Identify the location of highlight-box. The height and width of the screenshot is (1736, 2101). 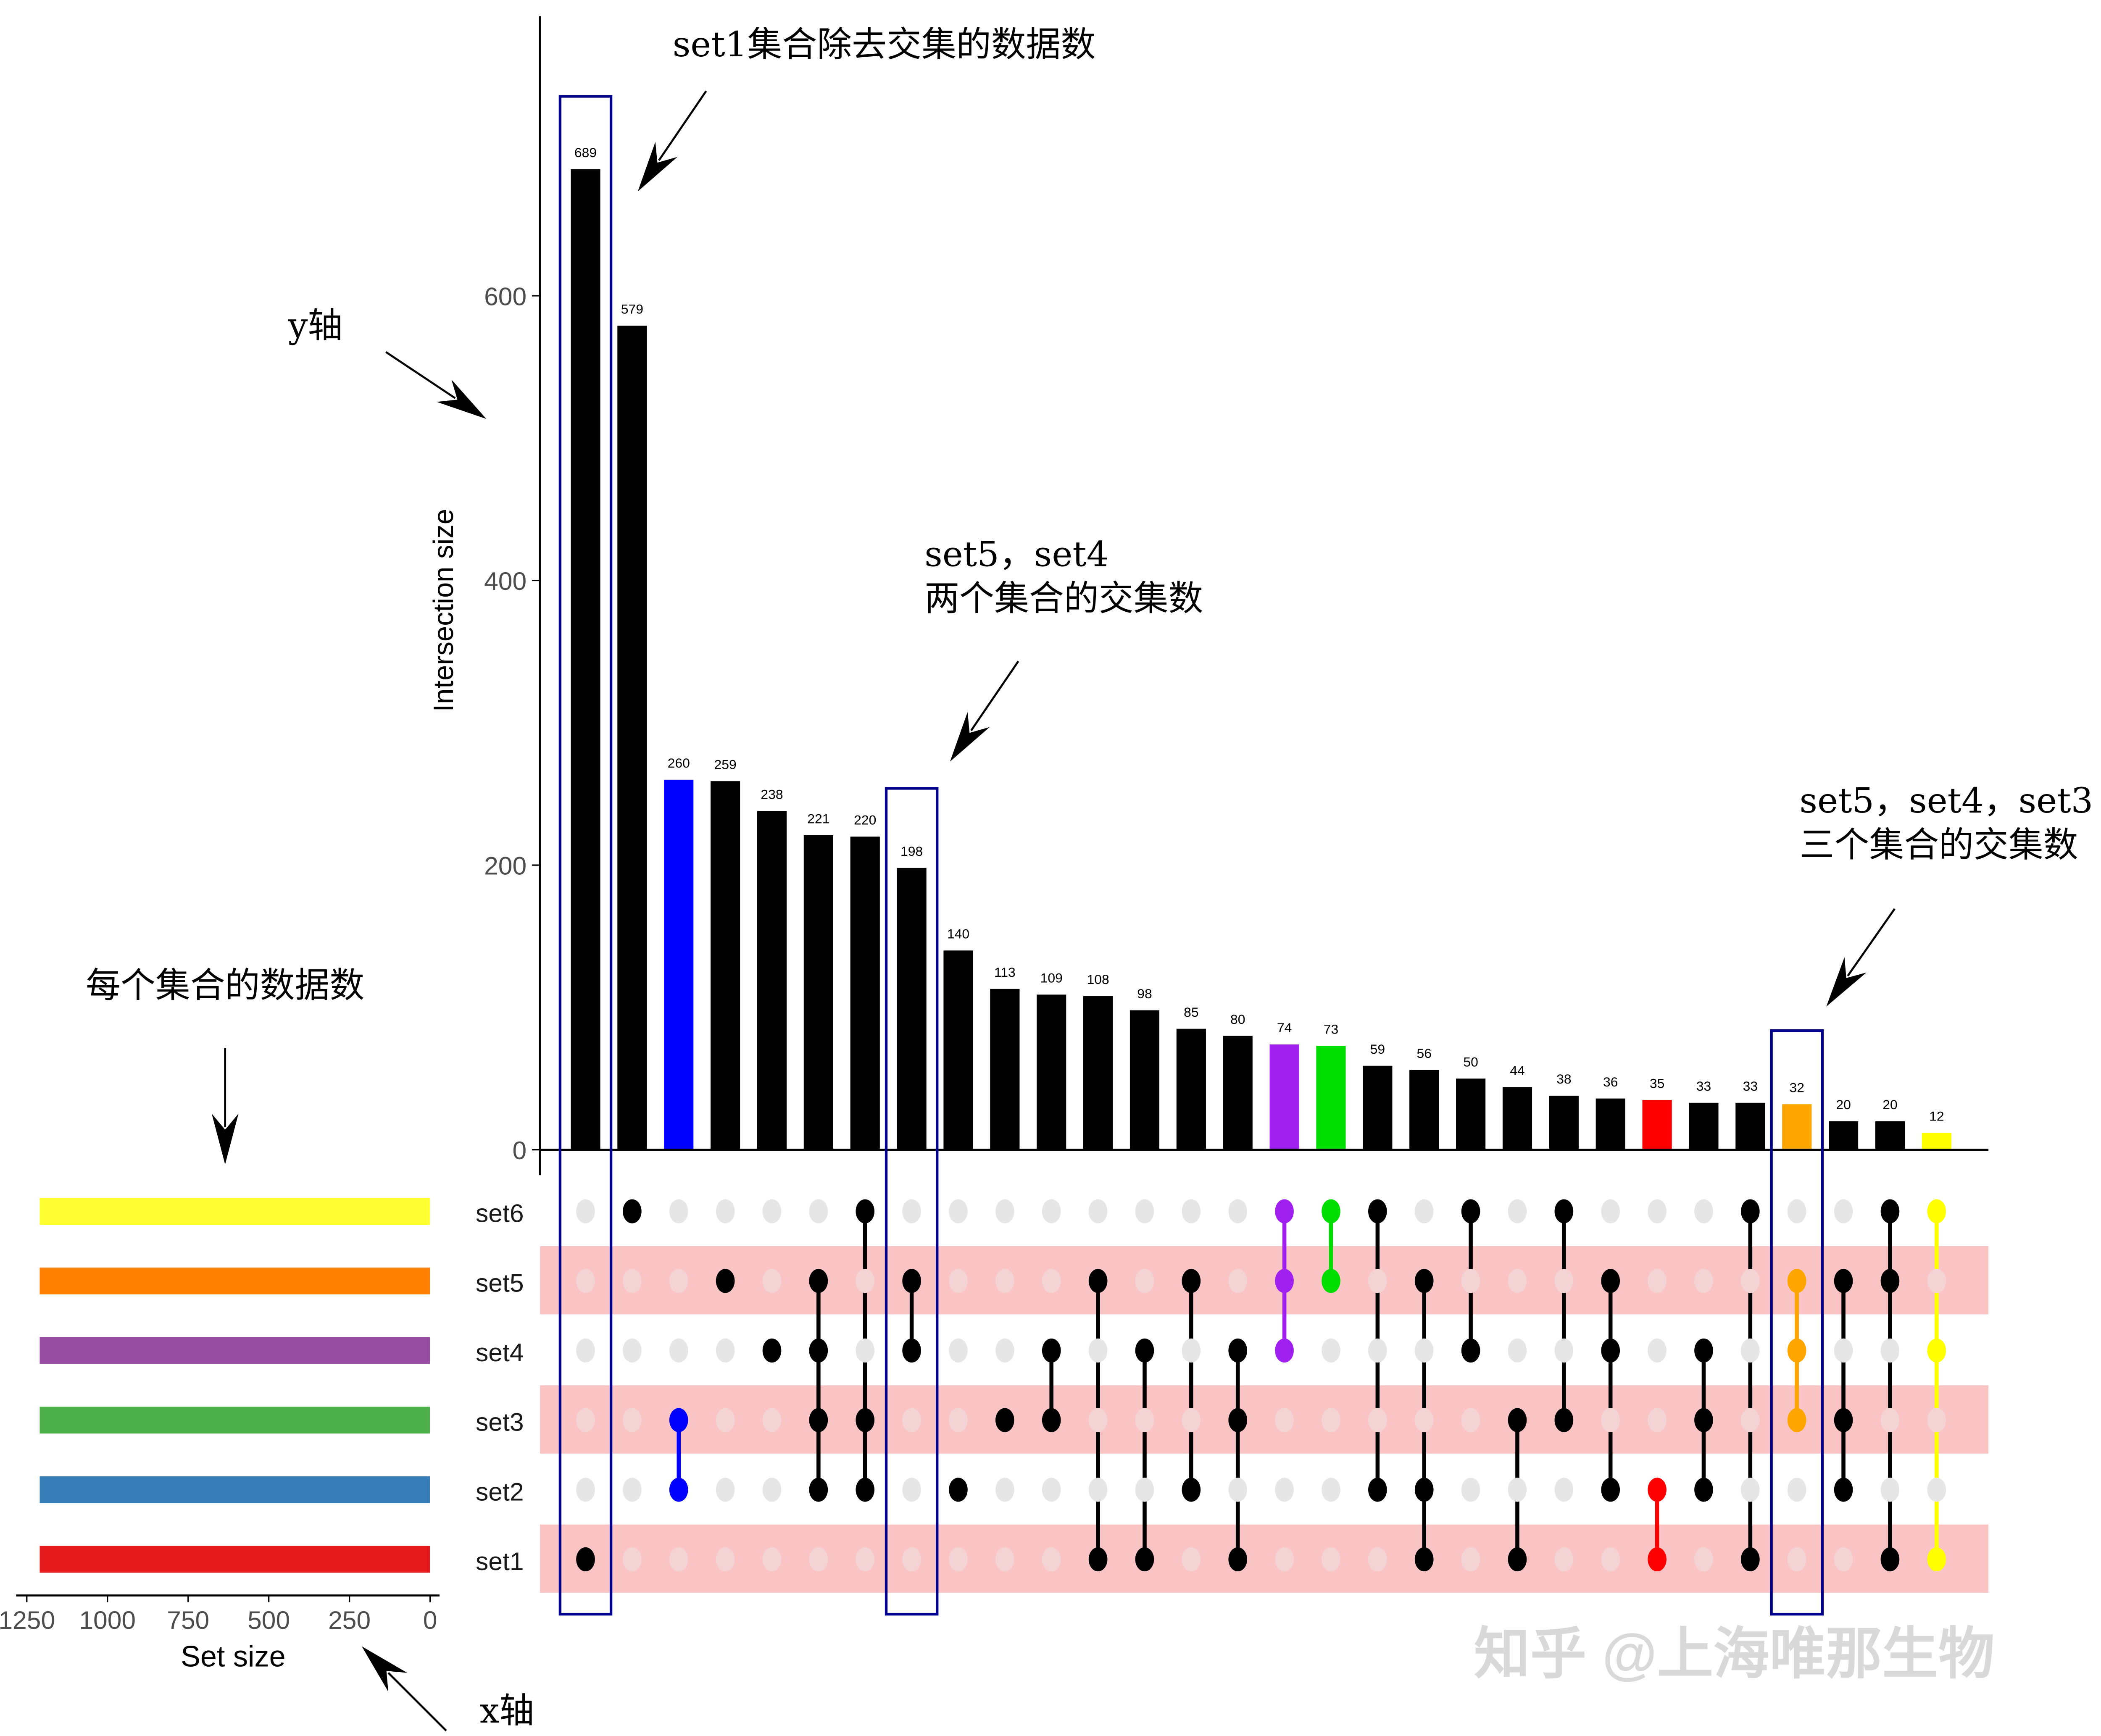
(585, 855).